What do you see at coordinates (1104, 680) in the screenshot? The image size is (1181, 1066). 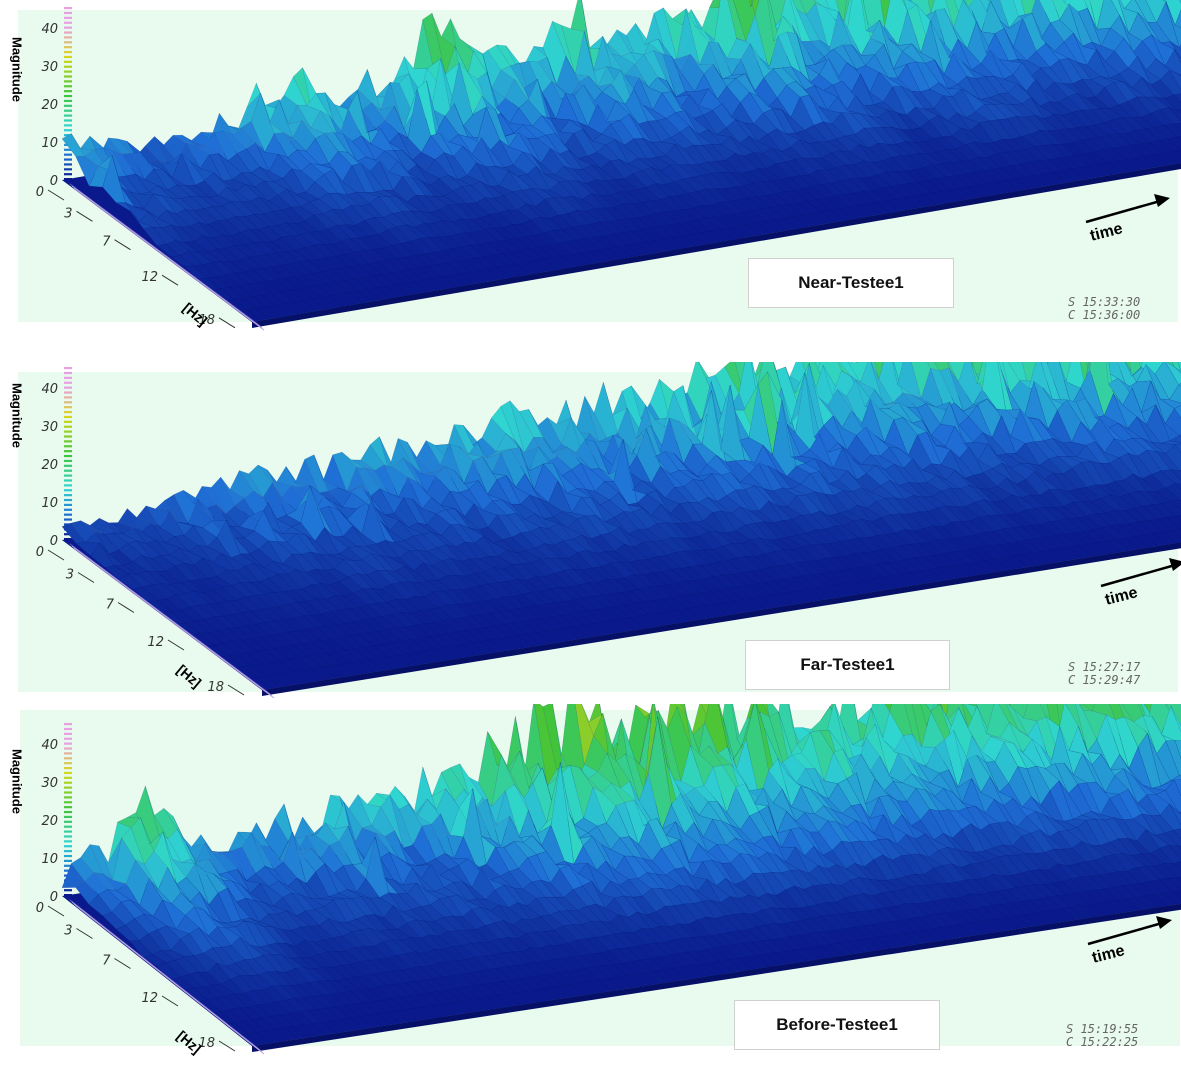 I see `timestamp-end: C 15:29:47` at bounding box center [1104, 680].